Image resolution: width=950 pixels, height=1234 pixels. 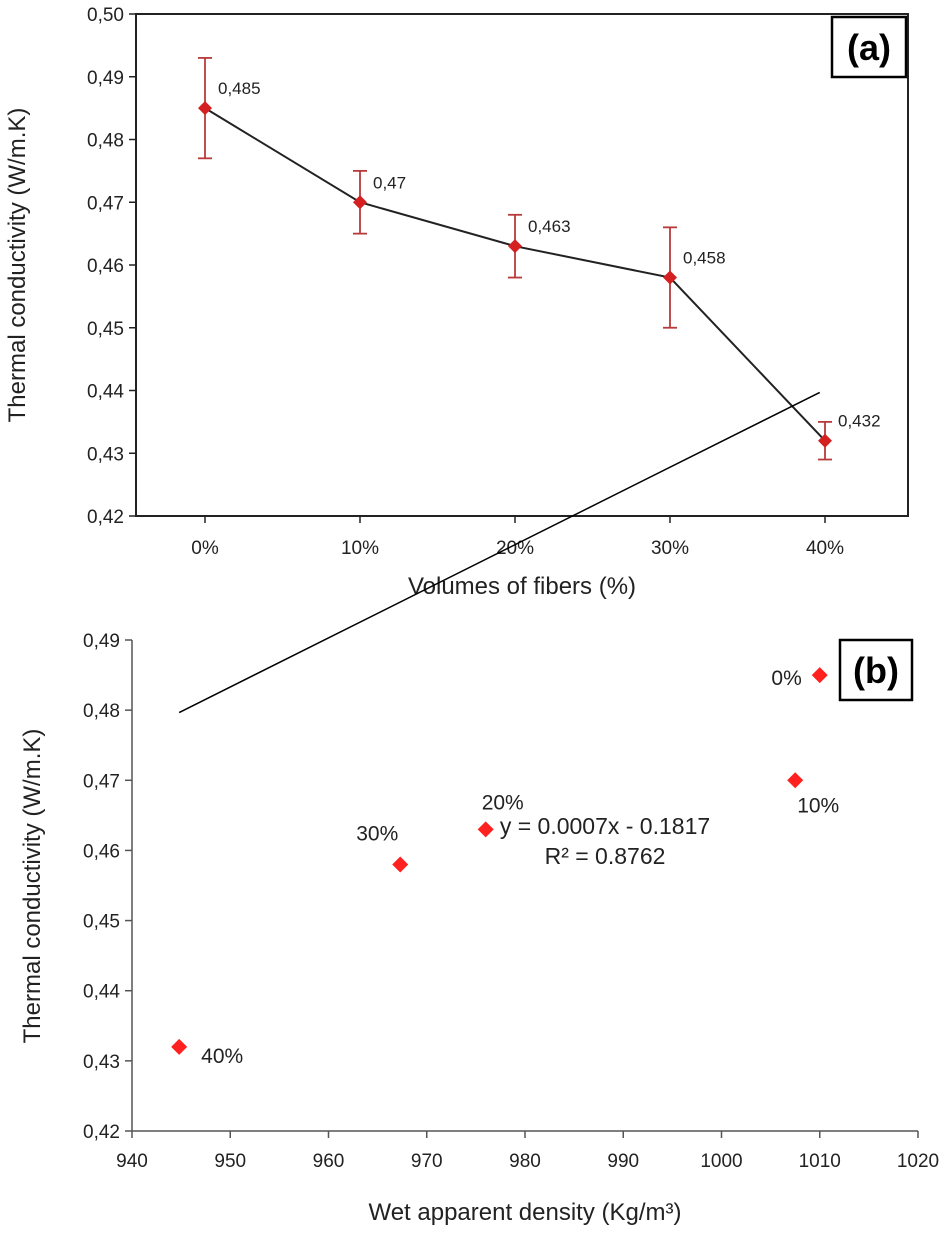 What do you see at coordinates (704, 258) in the screenshot?
I see `chart-a-data-label: 0,458` at bounding box center [704, 258].